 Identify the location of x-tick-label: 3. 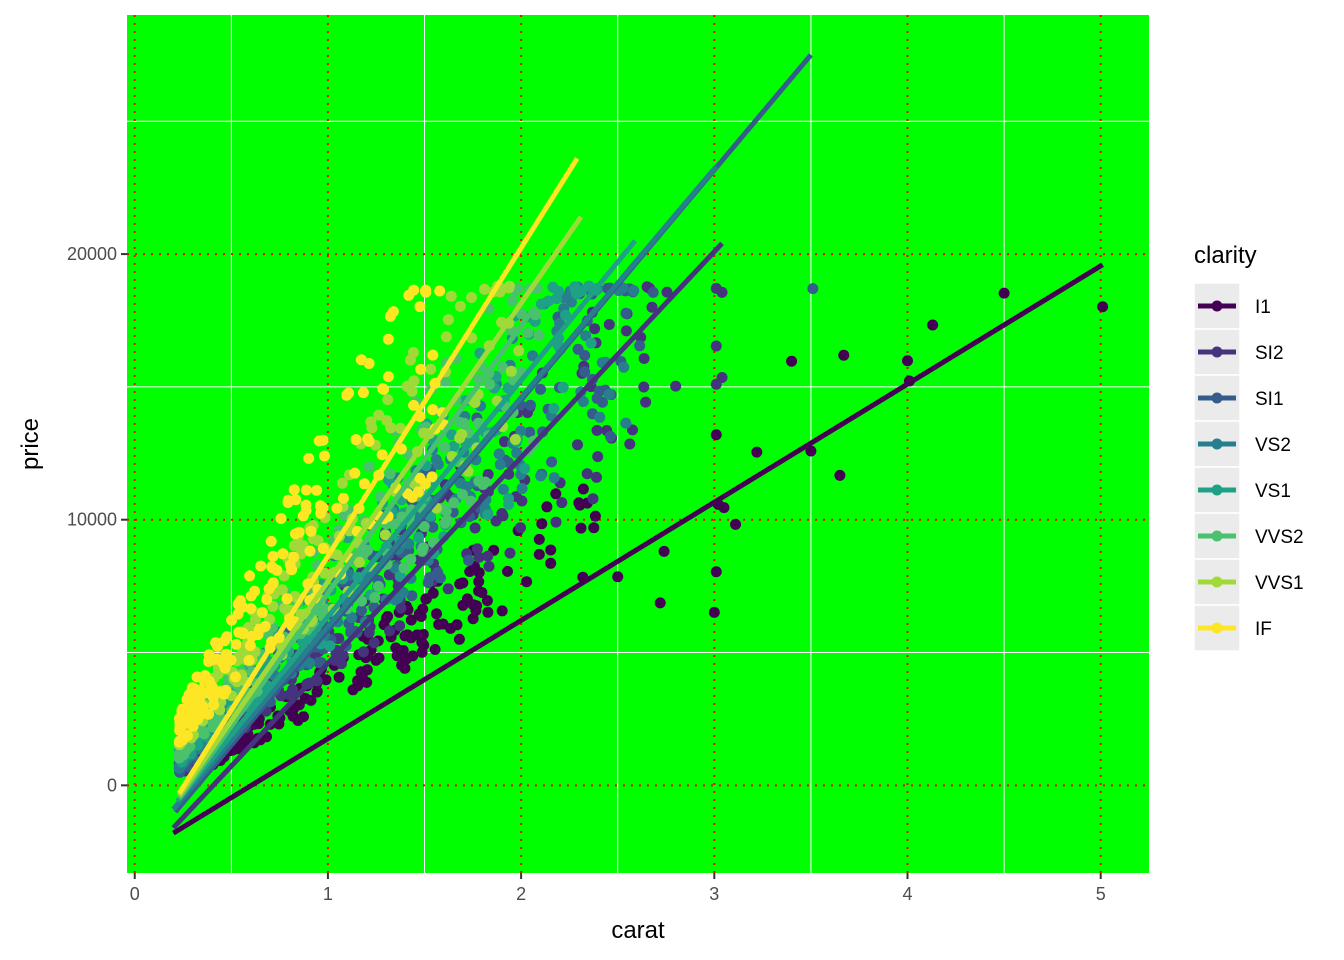
(714, 894).